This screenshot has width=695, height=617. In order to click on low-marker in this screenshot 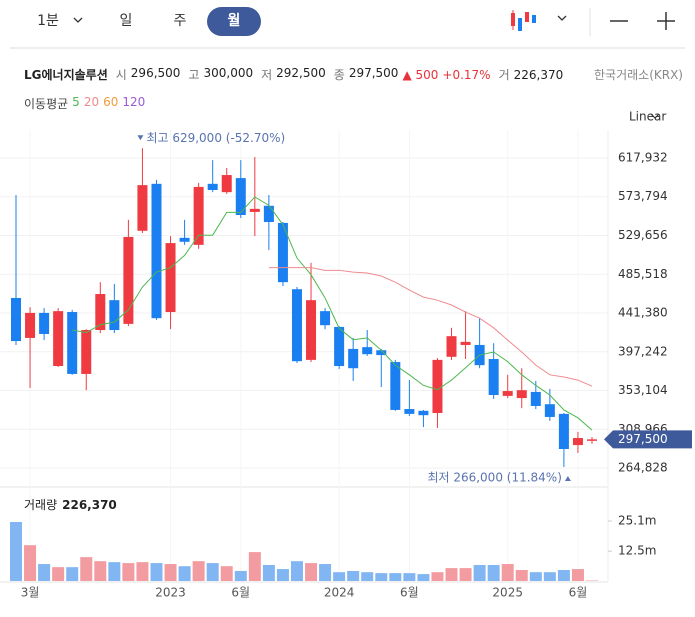, I will do `click(567, 479)`.